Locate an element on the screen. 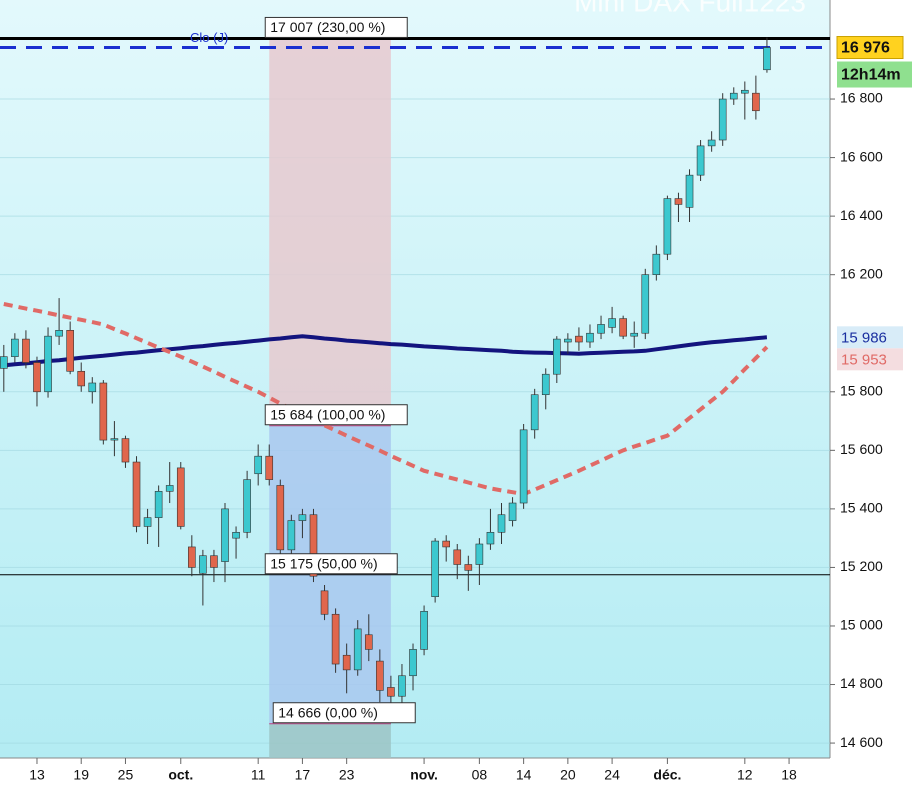 The image size is (912, 787). x-tick-label: déc. is located at coordinates (667, 775).